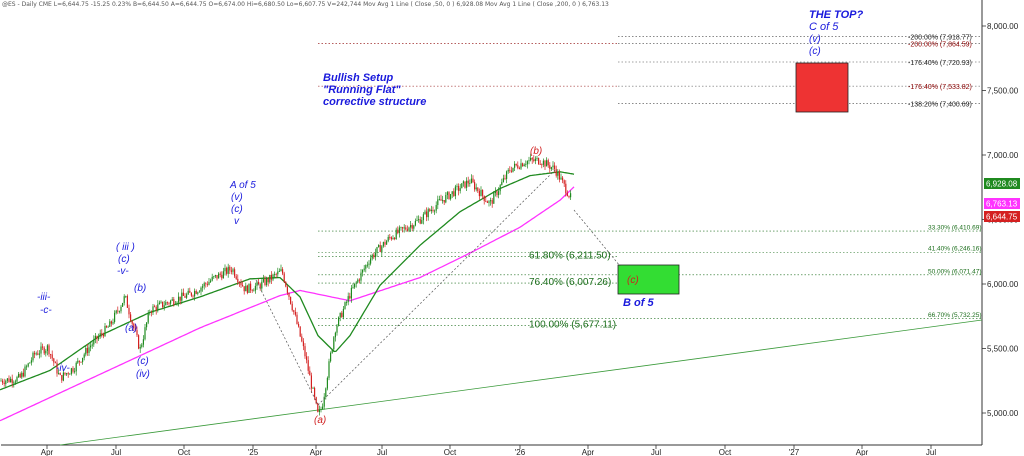  What do you see at coordinates (954, 228) in the screenshot?
I see `lower-fib-label: 33.30% (6,410.69)` at bounding box center [954, 228].